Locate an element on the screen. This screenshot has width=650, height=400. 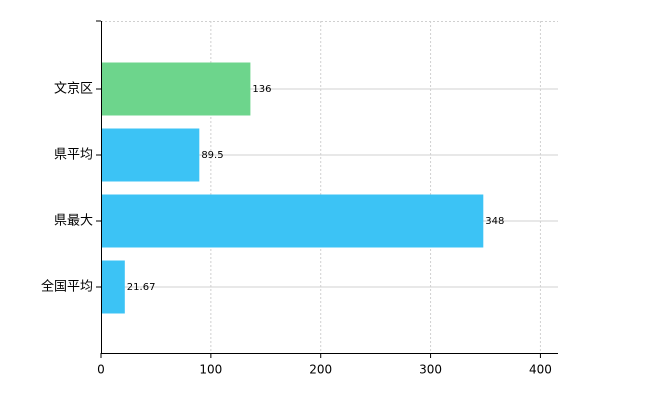
x-tick-label: 400 is located at coordinates (540, 370).